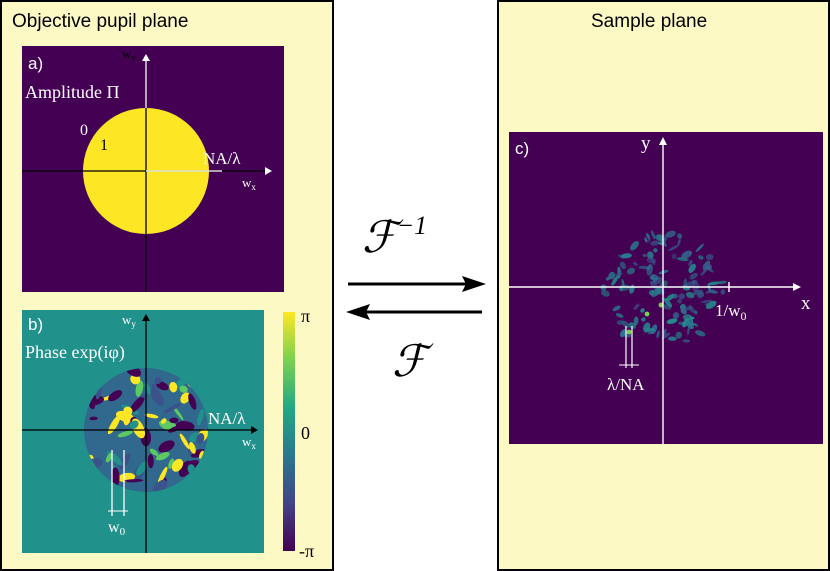 Image resolution: width=830 pixels, height=571 pixels. Describe the element at coordinates (646, 143) in the screenshot. I see `speckle-y-axis-label: y` at that location.